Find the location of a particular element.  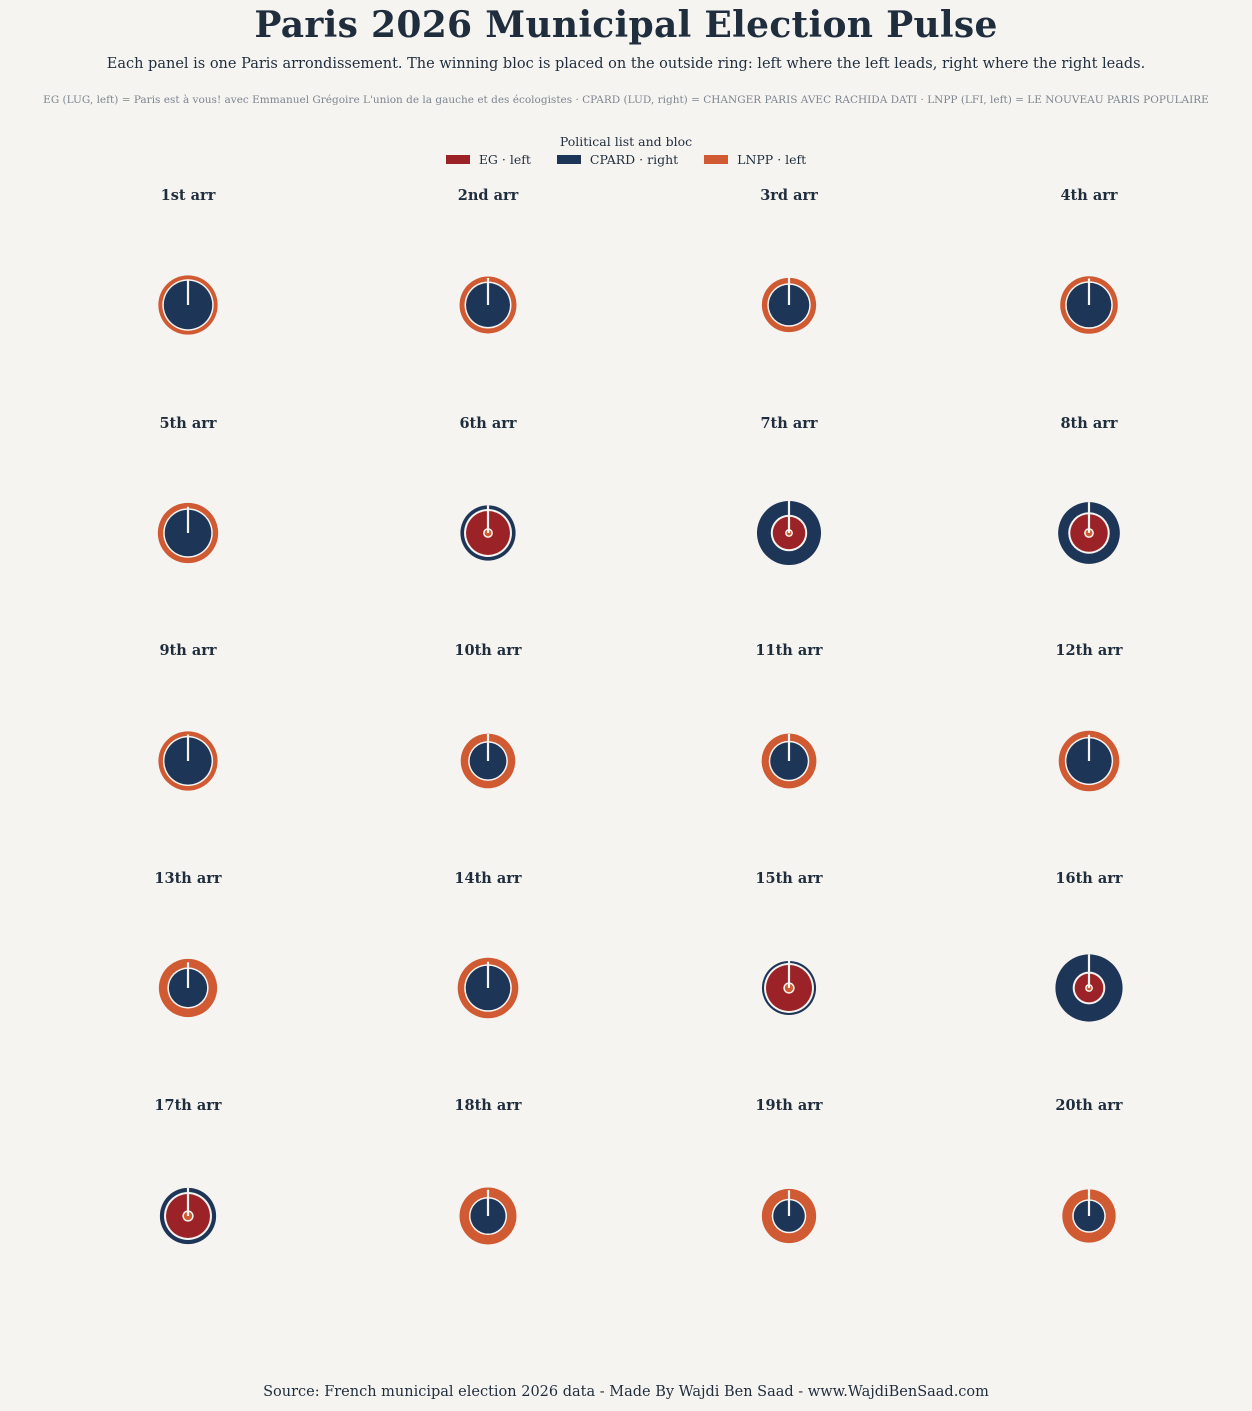

panel-8-title: 8th arr is located at coordinates (1088, 423).